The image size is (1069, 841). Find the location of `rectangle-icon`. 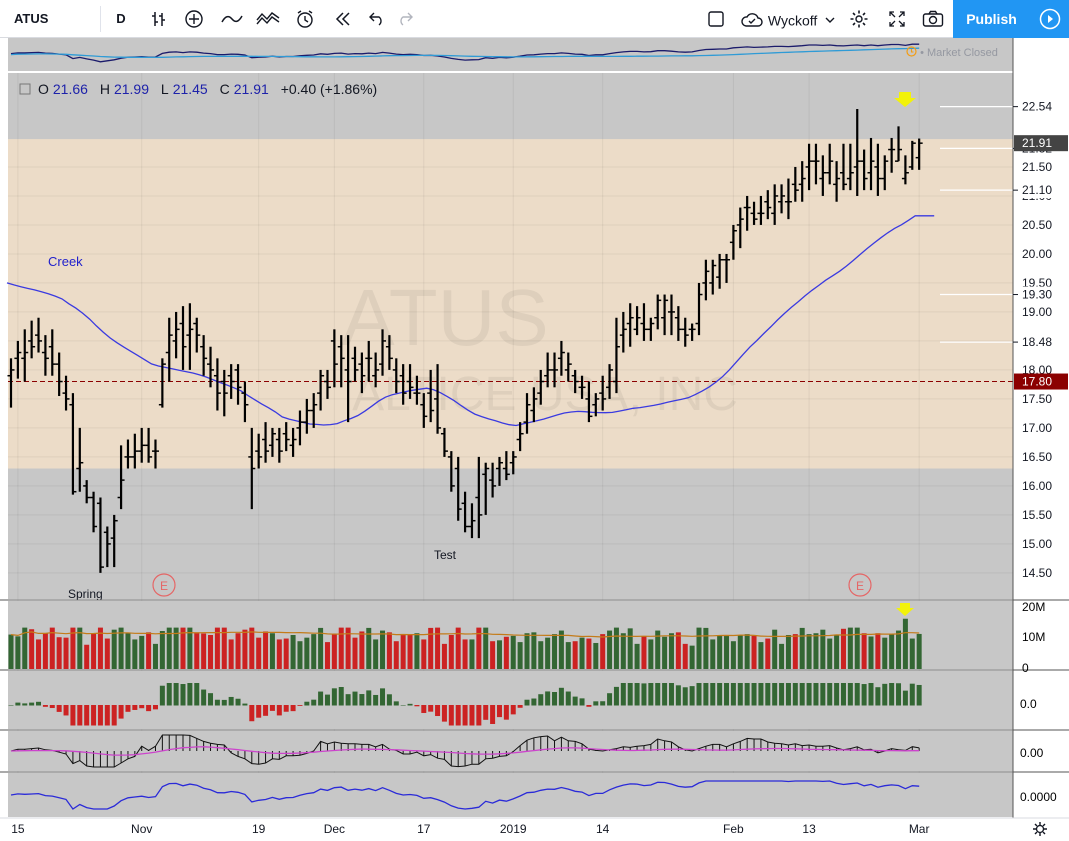

rectangle-icon is located at coordinates (716, 19).